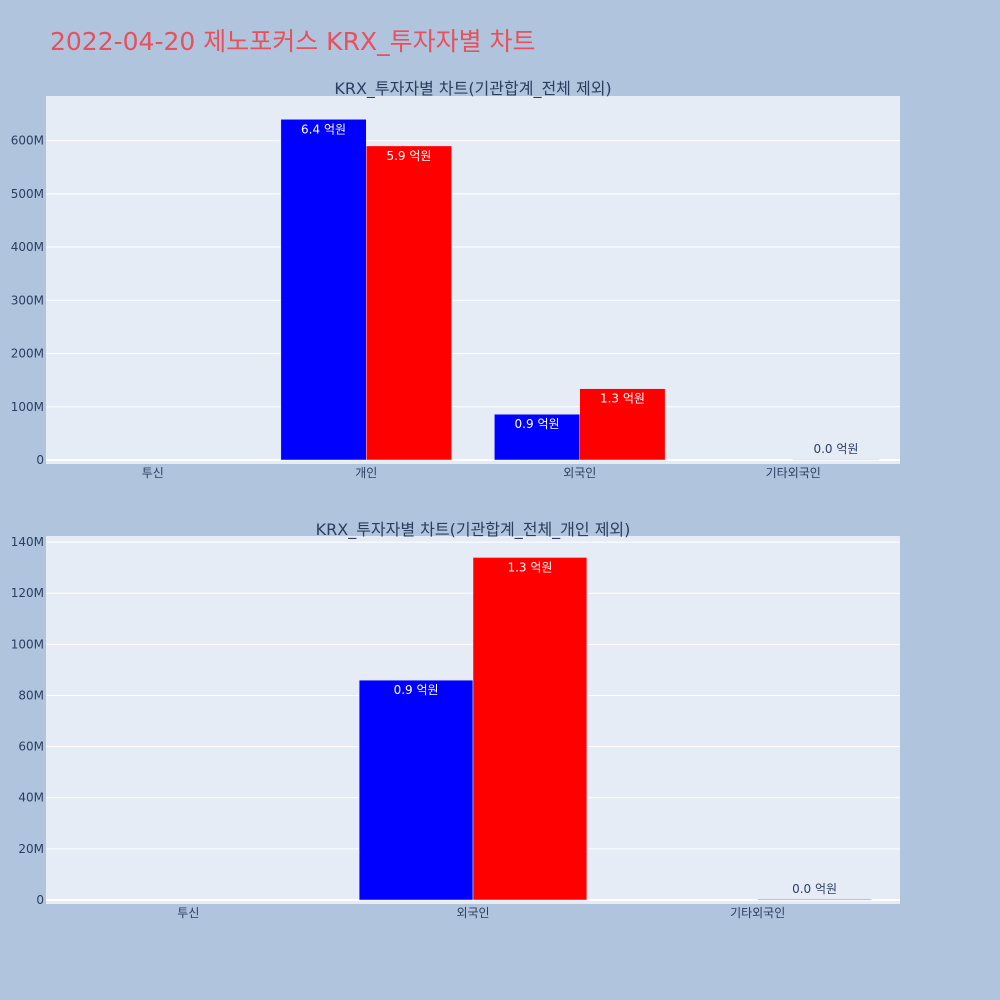 The height and width of the screenshot is (1000, 1000). I want to click on y-tick-label: 300M, so click(27, 300).